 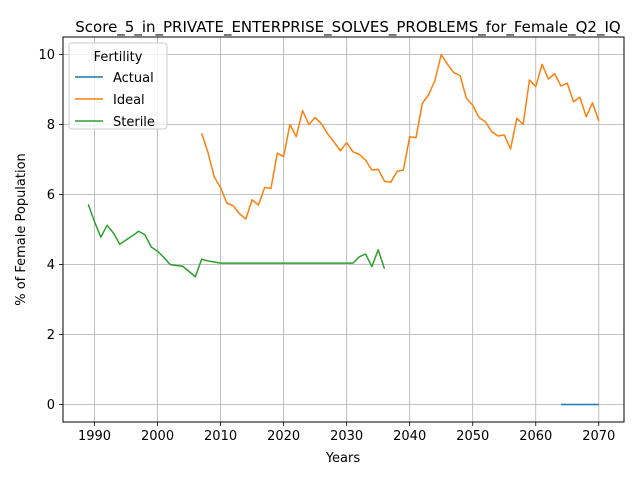 I want to click on x-tick-label: 2010, so click(x=220, y=436).